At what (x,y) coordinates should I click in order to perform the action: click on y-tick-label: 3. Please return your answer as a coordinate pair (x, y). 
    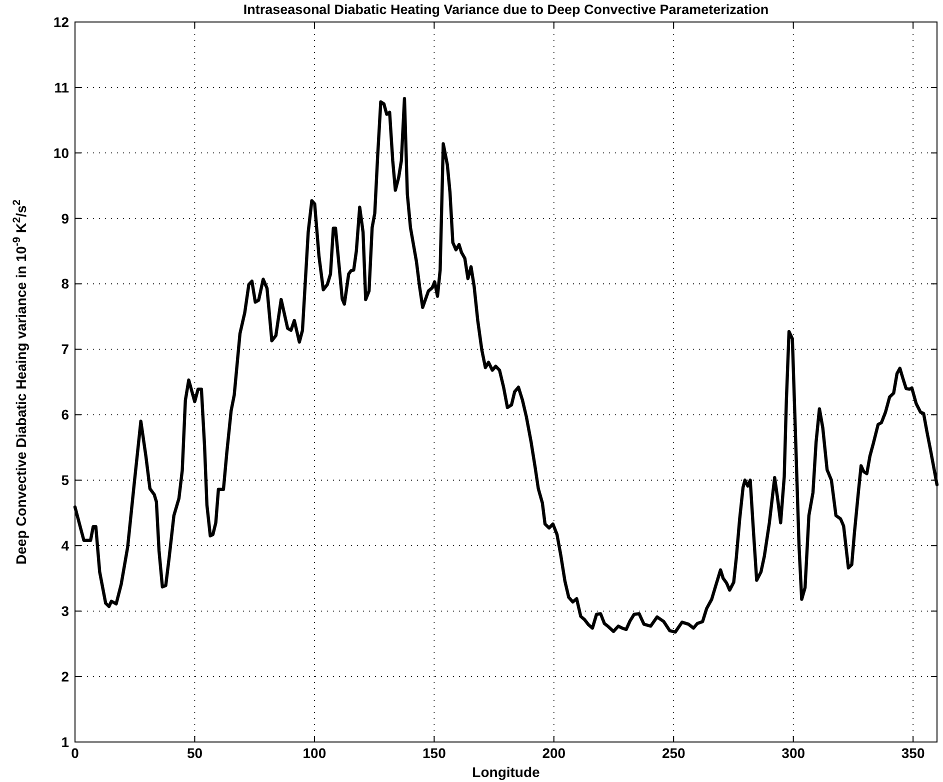
    Looking at the image, I should click on (65, 610).